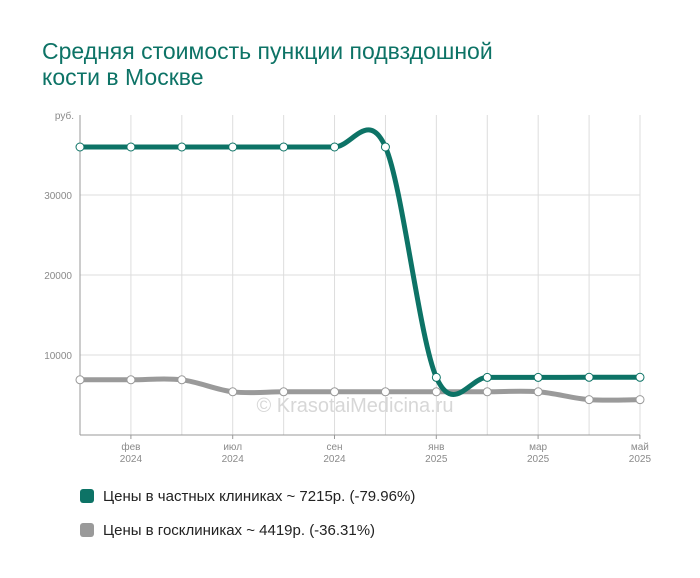  I want to click on x-tick-label-month: янв, so click(436, 447).